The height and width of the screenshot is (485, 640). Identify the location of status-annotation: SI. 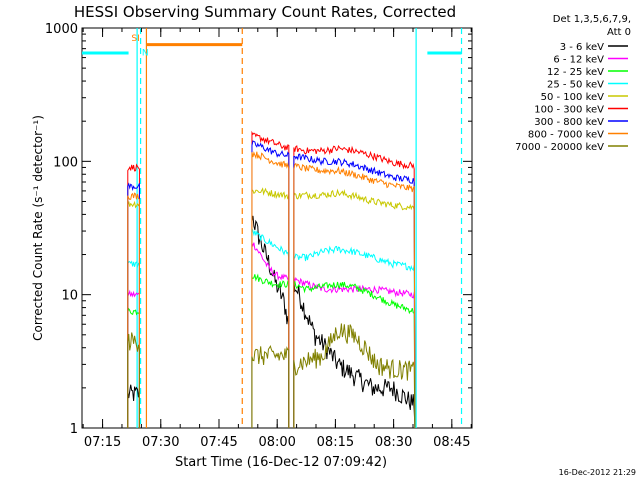
(135, 39).